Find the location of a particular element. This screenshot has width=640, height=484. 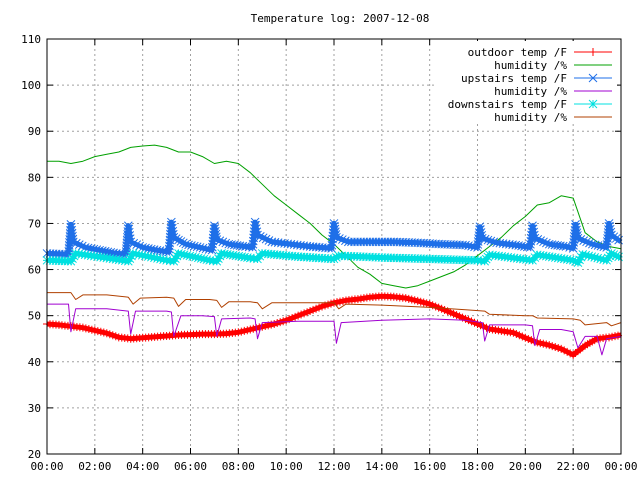

legend-item-2: humidity /% is located at coordinates (553, 65).